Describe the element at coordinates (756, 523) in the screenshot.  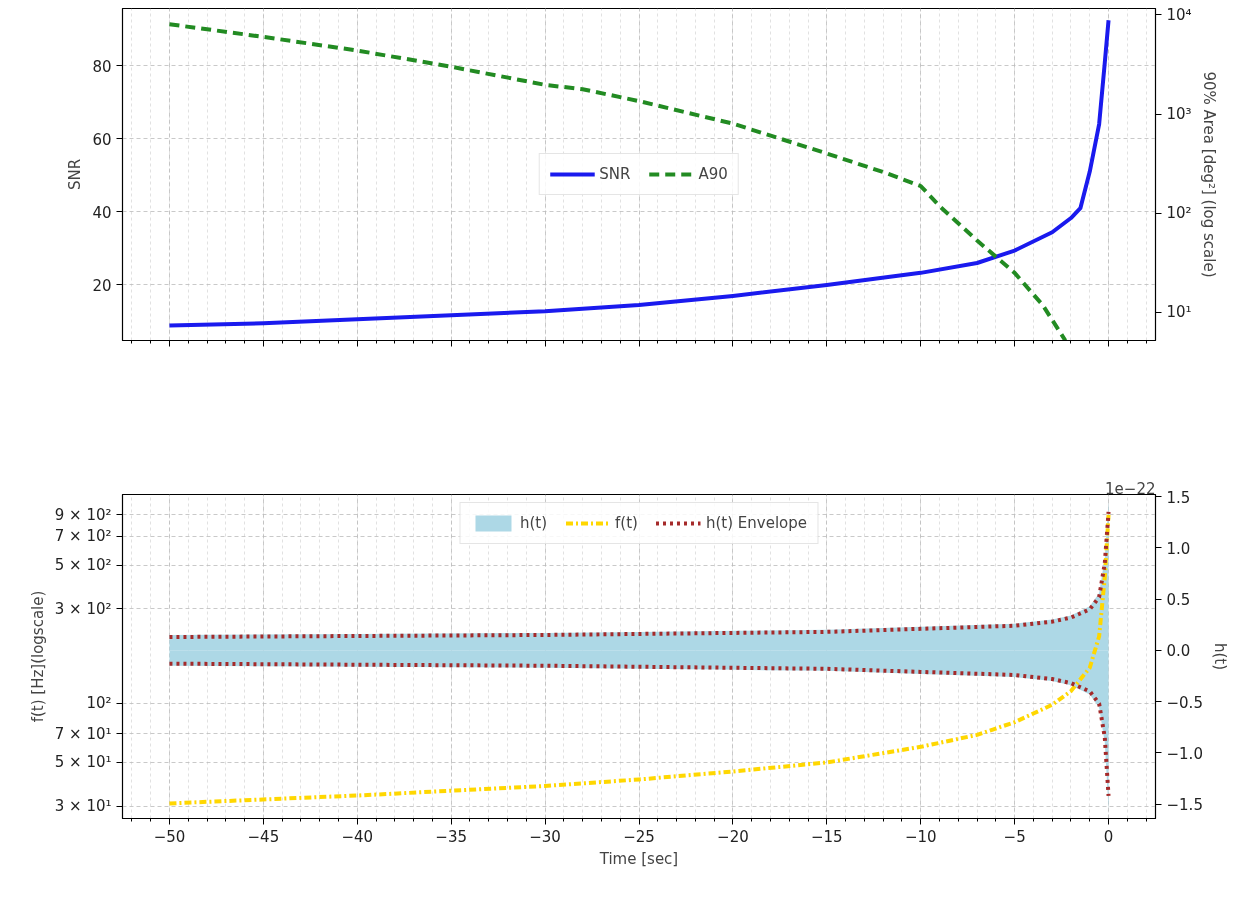
I see `legend-label: h(t) Envelope` at that location.